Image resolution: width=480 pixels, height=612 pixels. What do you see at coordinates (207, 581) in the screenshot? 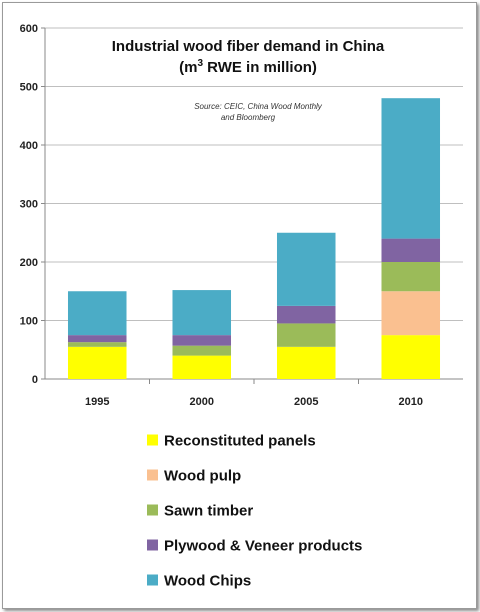
I see `legend-label: Wood Chips` at bounding box center [207, 581].